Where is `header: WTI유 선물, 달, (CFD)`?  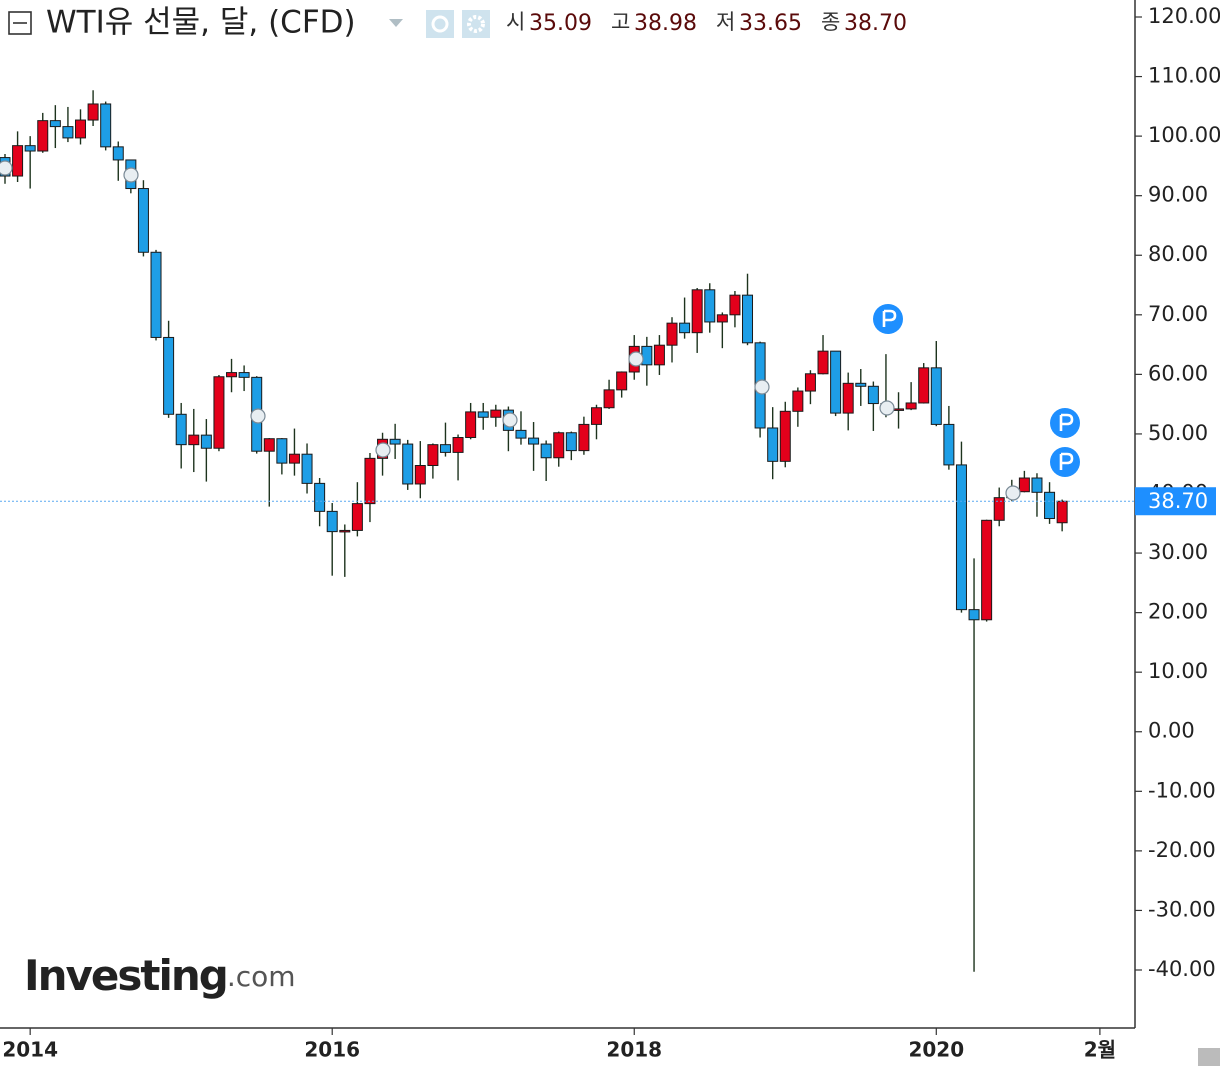
header: WTI유 선물, 달, (CFD) is located at coordinates (249, 23).